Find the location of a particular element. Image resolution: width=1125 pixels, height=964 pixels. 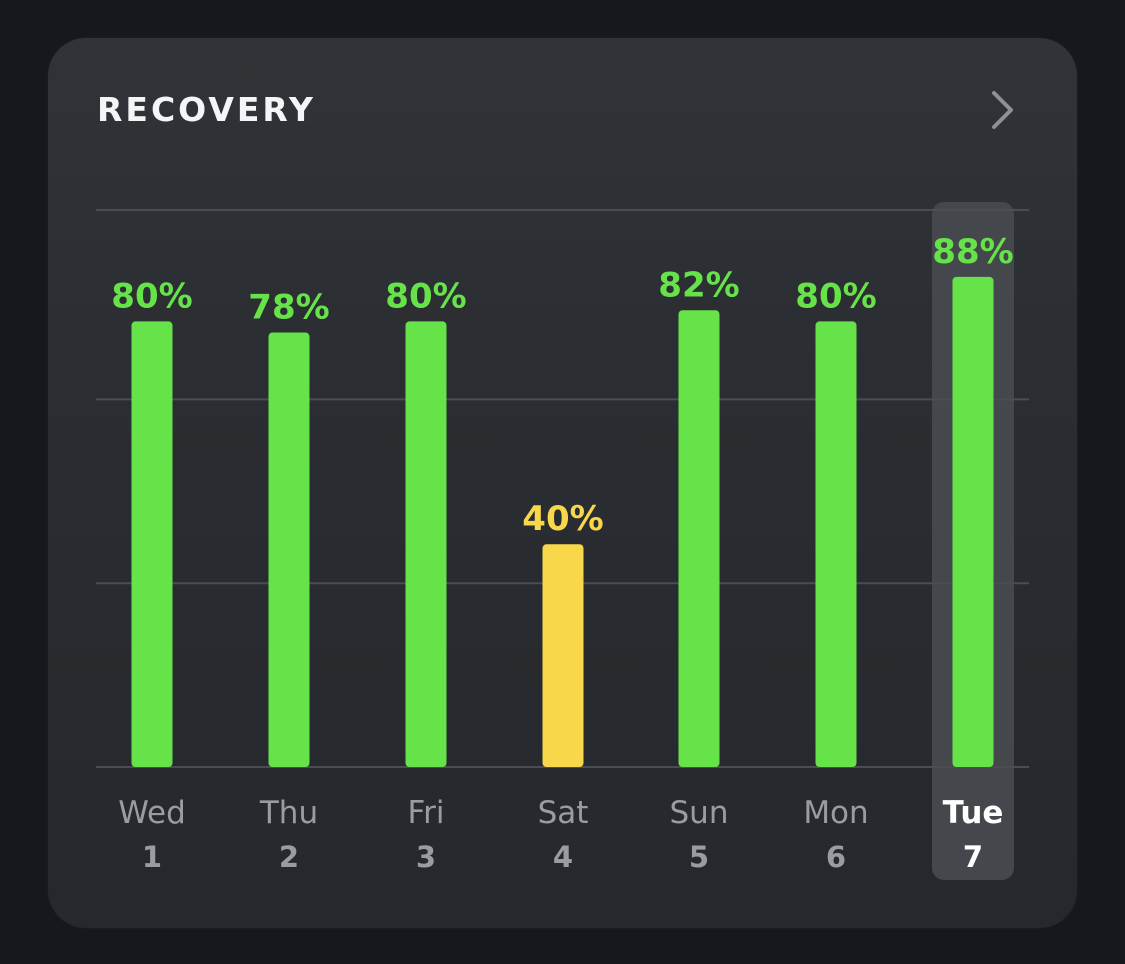

day-label: Tue is located at coordinates (973, 813).